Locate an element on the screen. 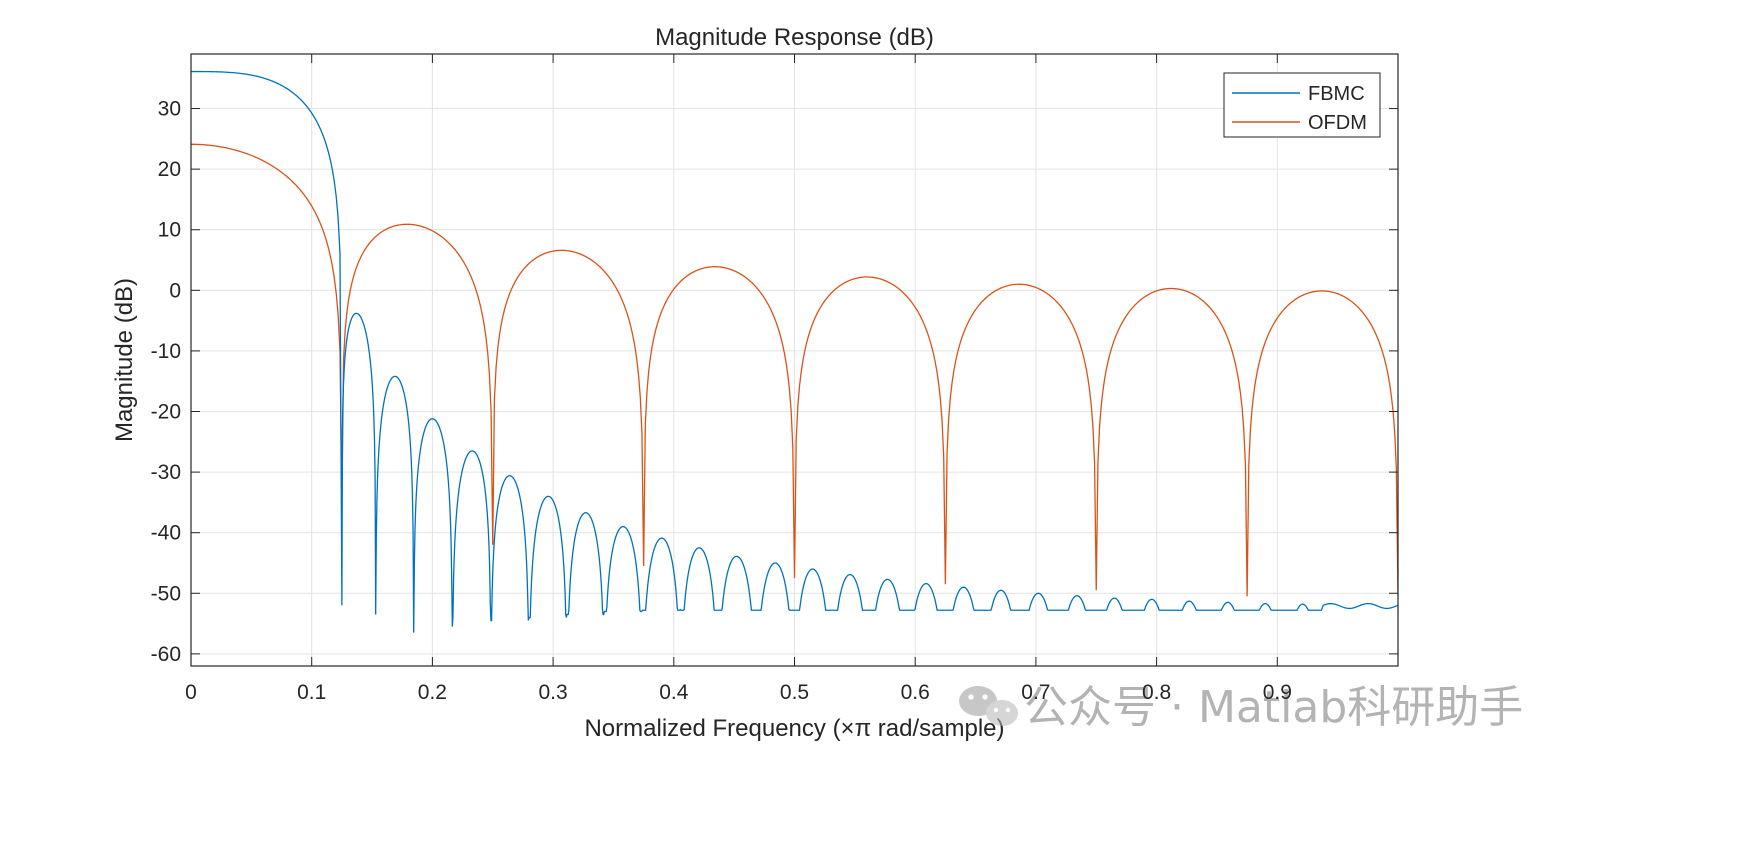 This screenshot has height=855, width=1739. x-tick-label: 0.5 is located at coordinates (794, 692).